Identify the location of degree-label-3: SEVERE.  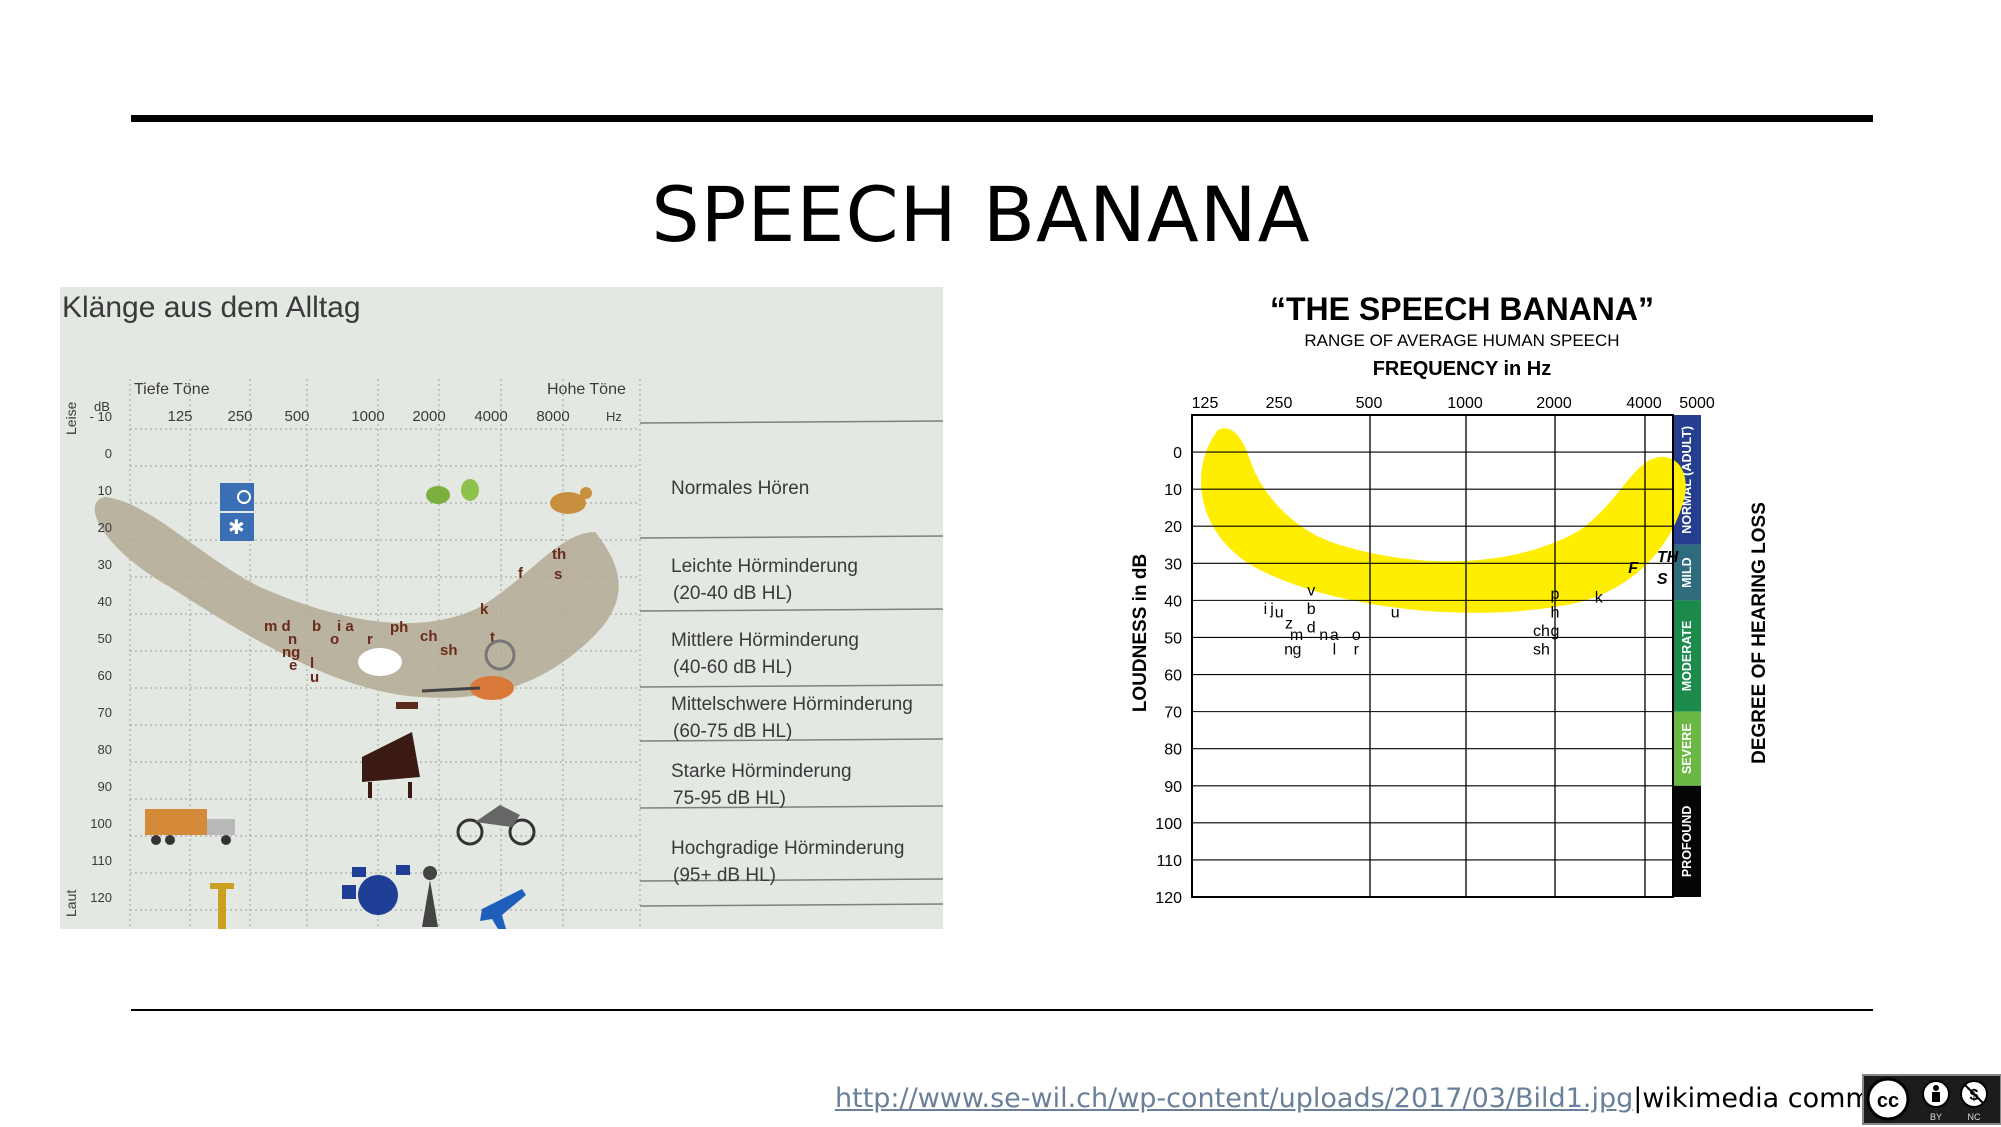
(1687, 748).